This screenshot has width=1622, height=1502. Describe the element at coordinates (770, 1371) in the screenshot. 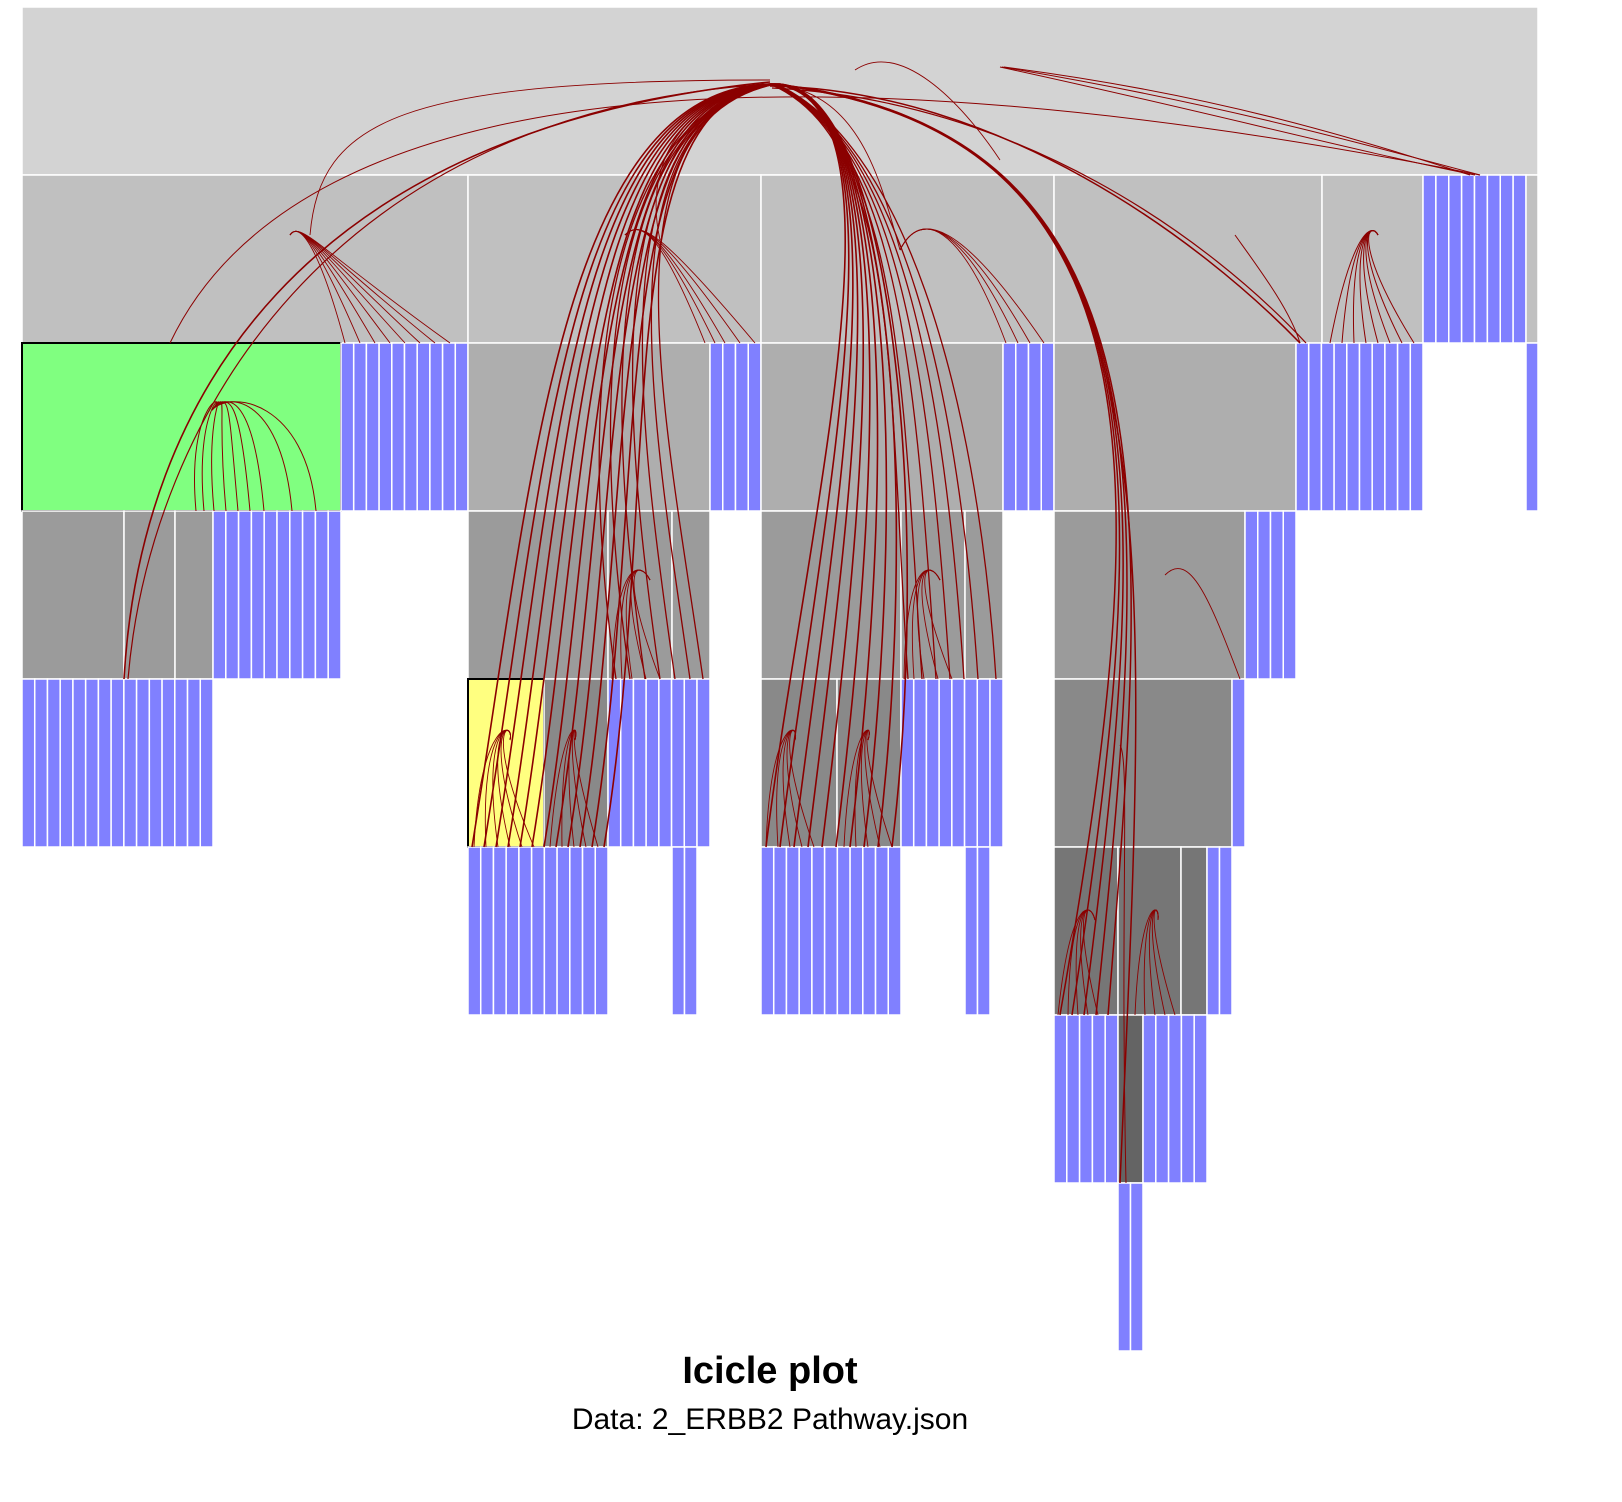

I see `chart-title: Icicle plot` at that location.